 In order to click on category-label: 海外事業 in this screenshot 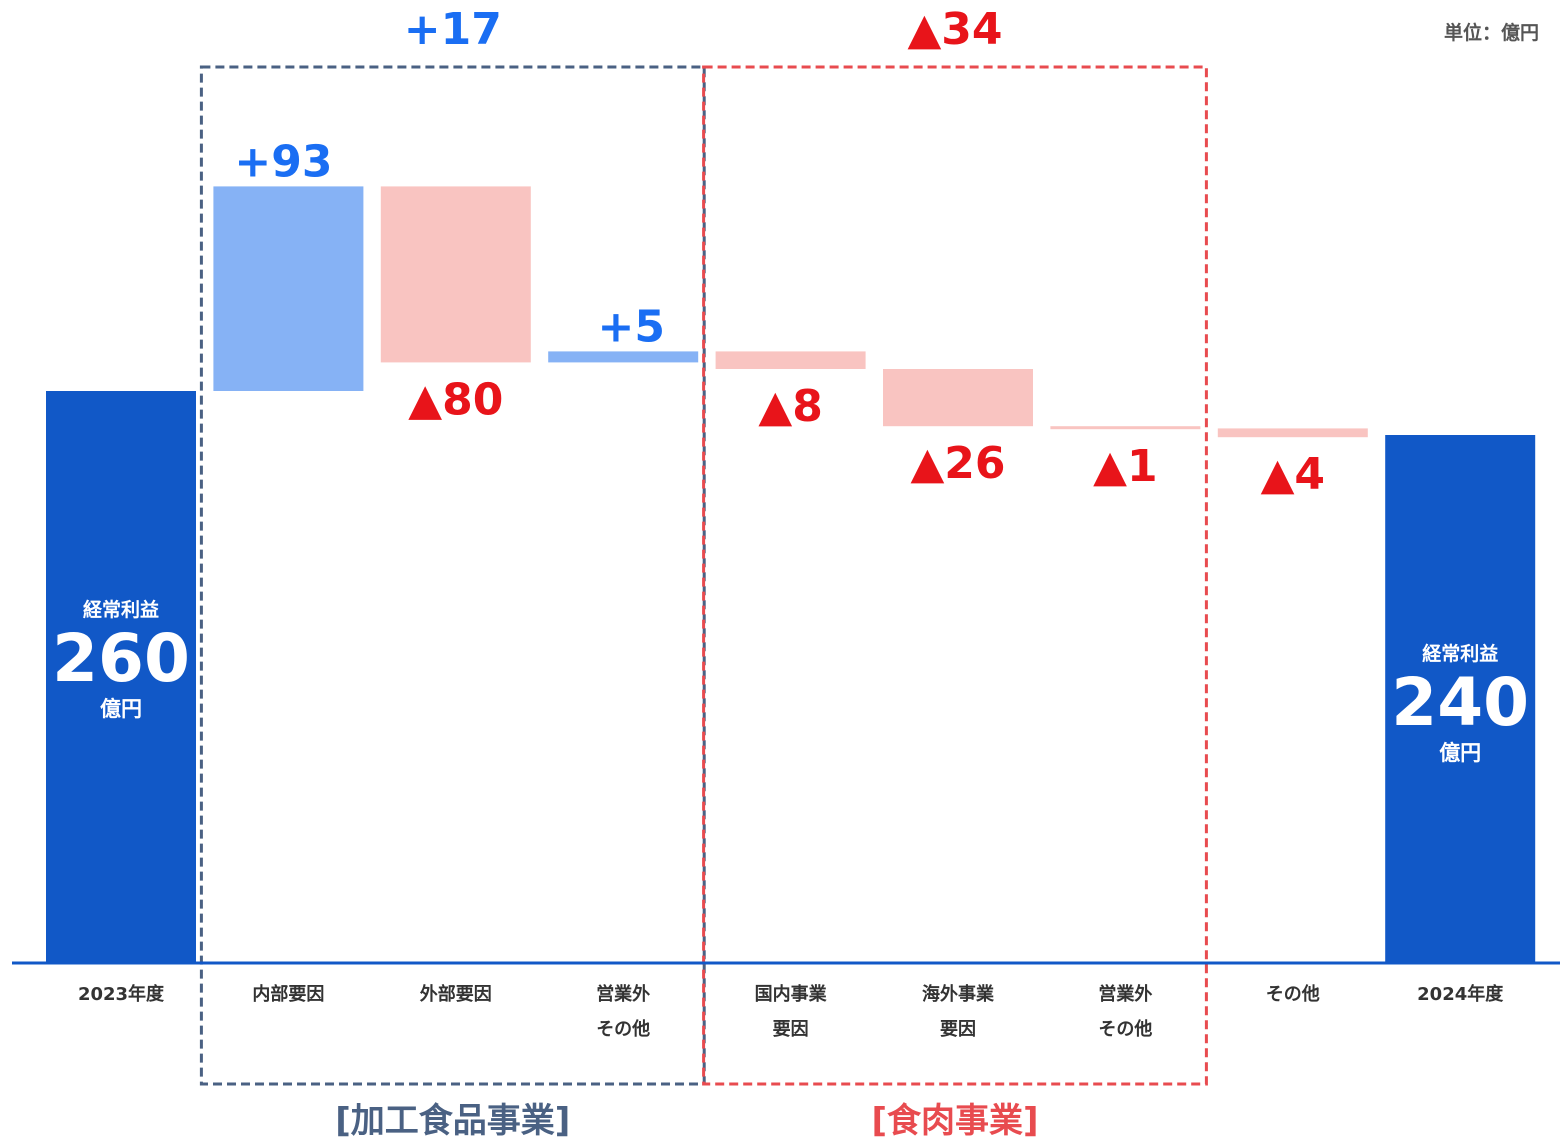, I will do `click(958, 994)`.